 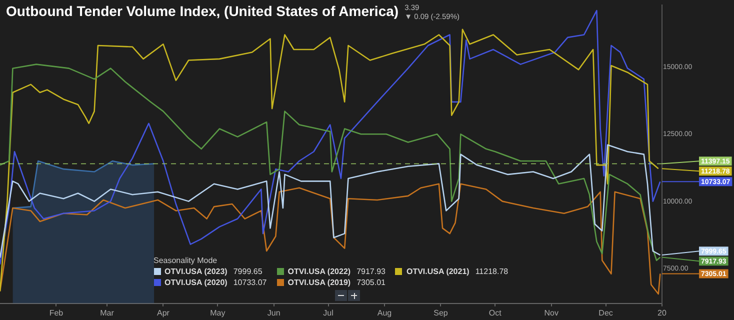 What do you see at coordinates (605, 313) in the screenshot?
I see `x-tick-label: Dec` at bounding box center [605, 313].